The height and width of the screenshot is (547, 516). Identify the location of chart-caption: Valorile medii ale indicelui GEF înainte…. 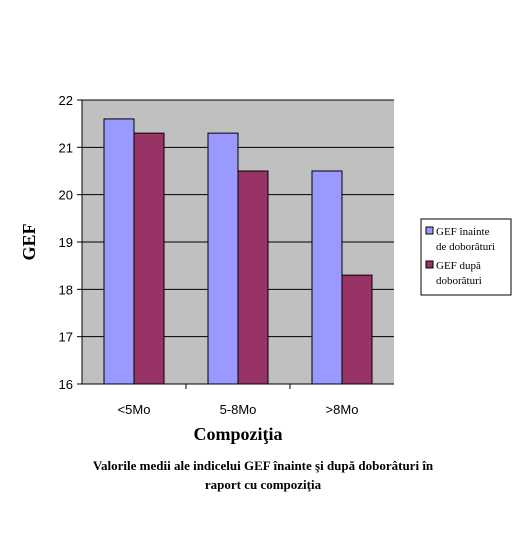
(263, 475).